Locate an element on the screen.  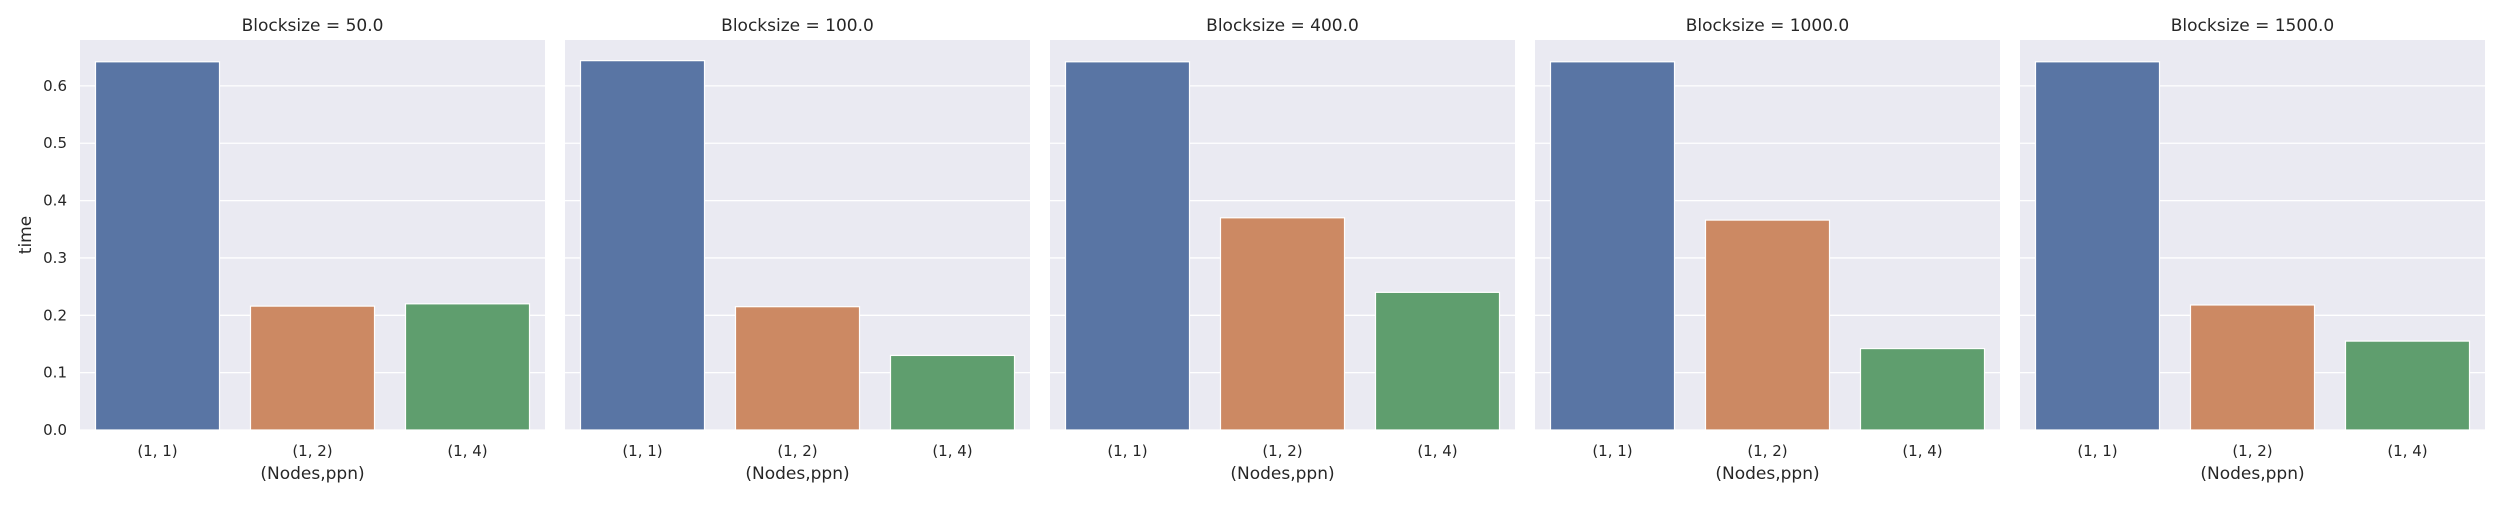
y-tick-label: 0.5 is located at coordinates (55, 143).